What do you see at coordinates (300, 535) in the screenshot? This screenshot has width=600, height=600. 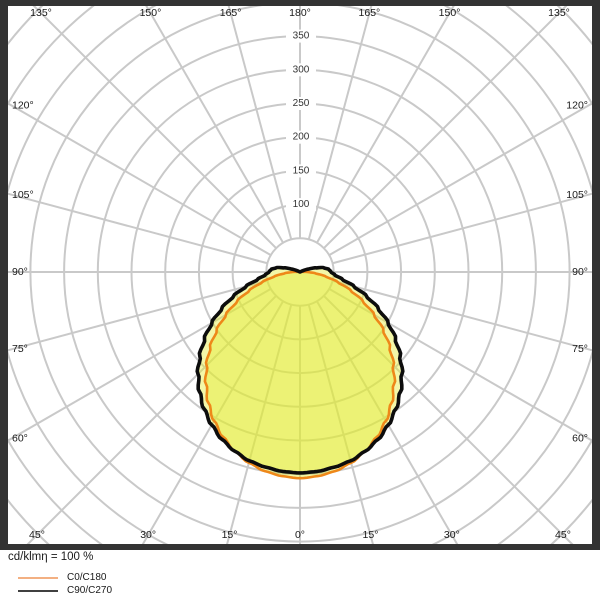 I see `angle-label: 0°` at bounding box center [300, 535].